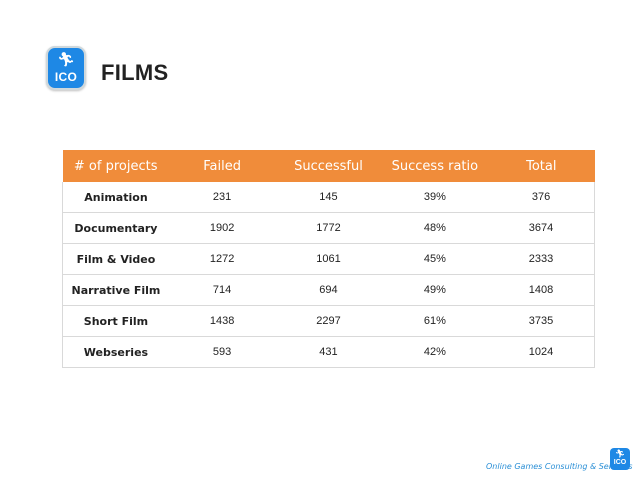  What do you see at coordinates (222, 259) in the screenshot?
I see `cell-failed: 1272` at bounding box center [222, 259].